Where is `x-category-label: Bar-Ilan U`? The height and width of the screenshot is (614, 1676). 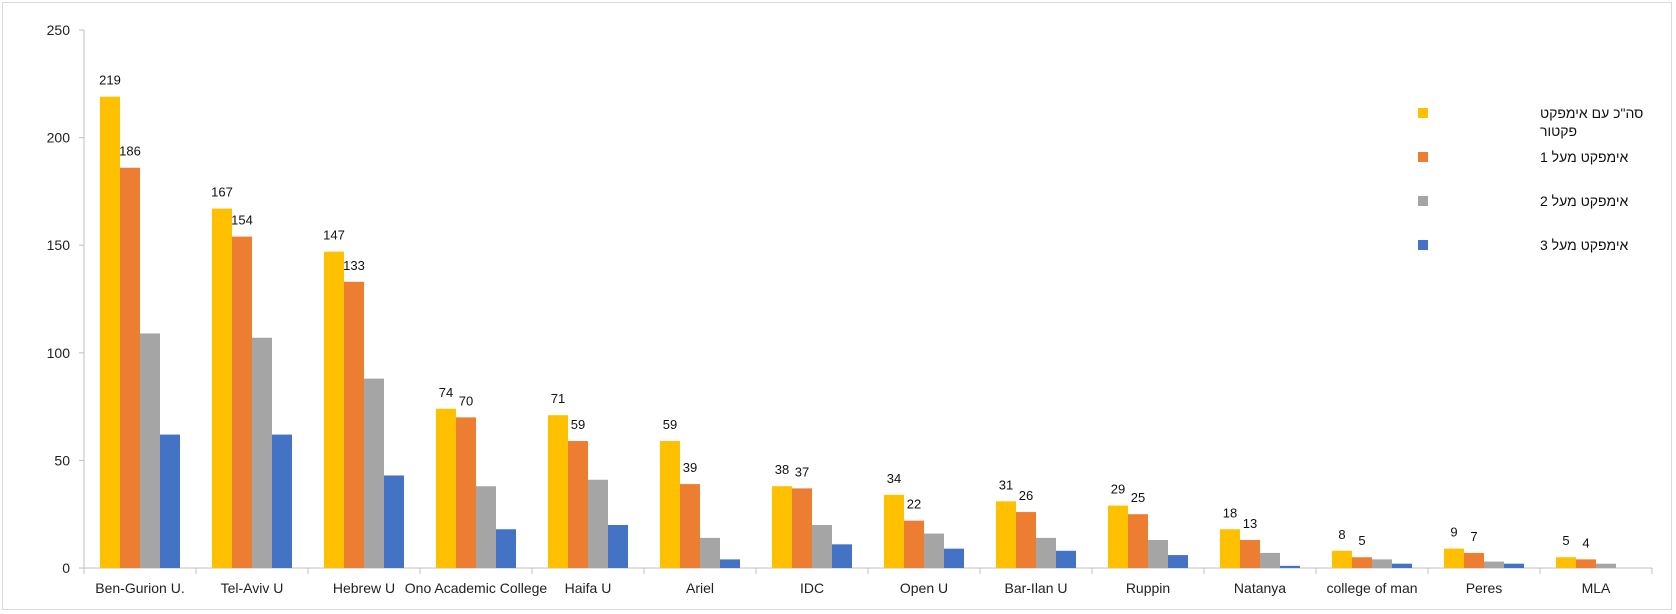 x-category-label: Bar-Ilan U is located at coordinates (1035, 588).